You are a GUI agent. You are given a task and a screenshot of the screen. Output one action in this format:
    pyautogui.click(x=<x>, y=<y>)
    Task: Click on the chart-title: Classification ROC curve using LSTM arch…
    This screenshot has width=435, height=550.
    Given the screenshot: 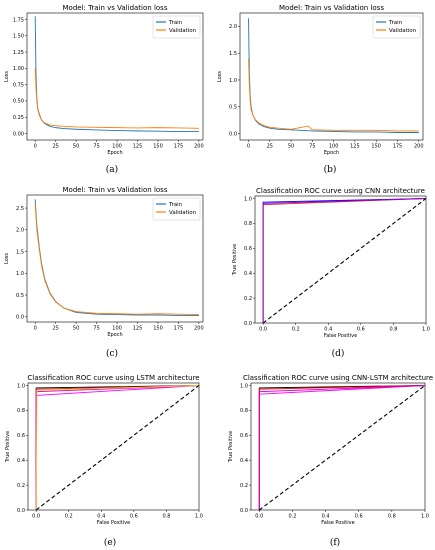 What is the action you would take?
    pyautogui.click(x=113, y=378)
    